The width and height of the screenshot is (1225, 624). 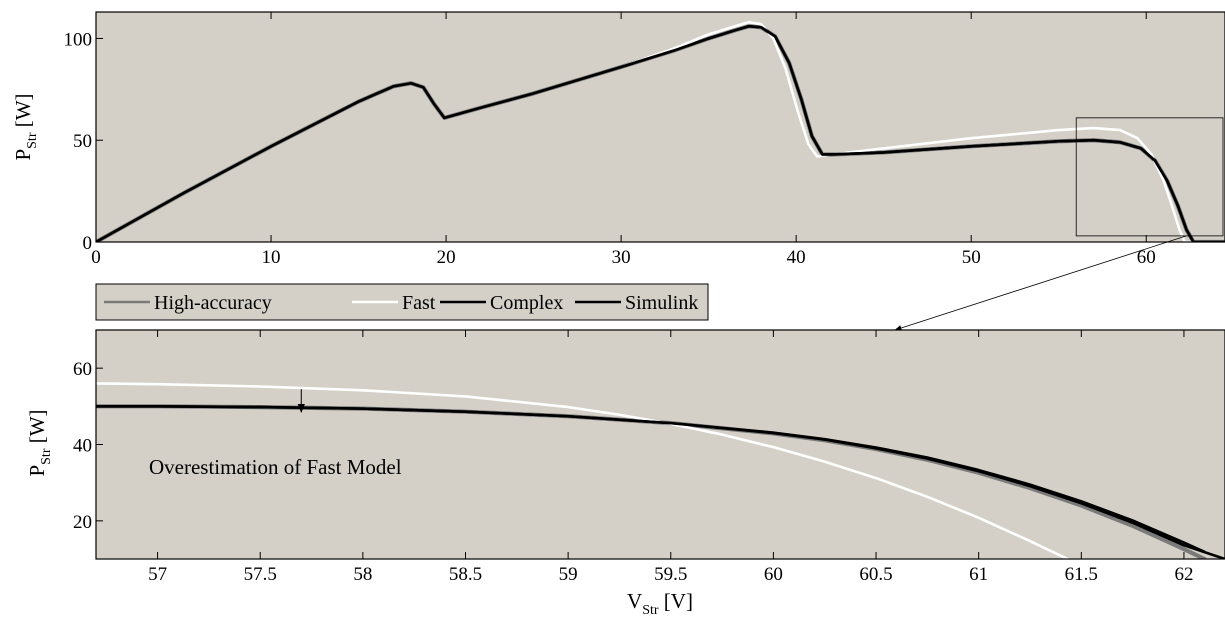 I want to click on bottom-x-tick-label: 59, so click(x=568, y=574).